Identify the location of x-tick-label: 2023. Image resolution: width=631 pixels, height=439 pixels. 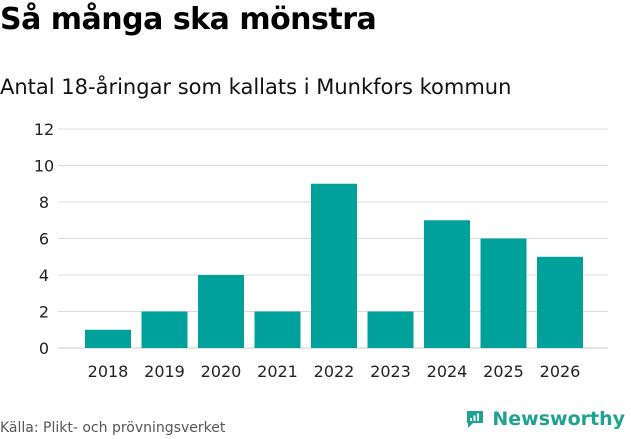
(390, 371).